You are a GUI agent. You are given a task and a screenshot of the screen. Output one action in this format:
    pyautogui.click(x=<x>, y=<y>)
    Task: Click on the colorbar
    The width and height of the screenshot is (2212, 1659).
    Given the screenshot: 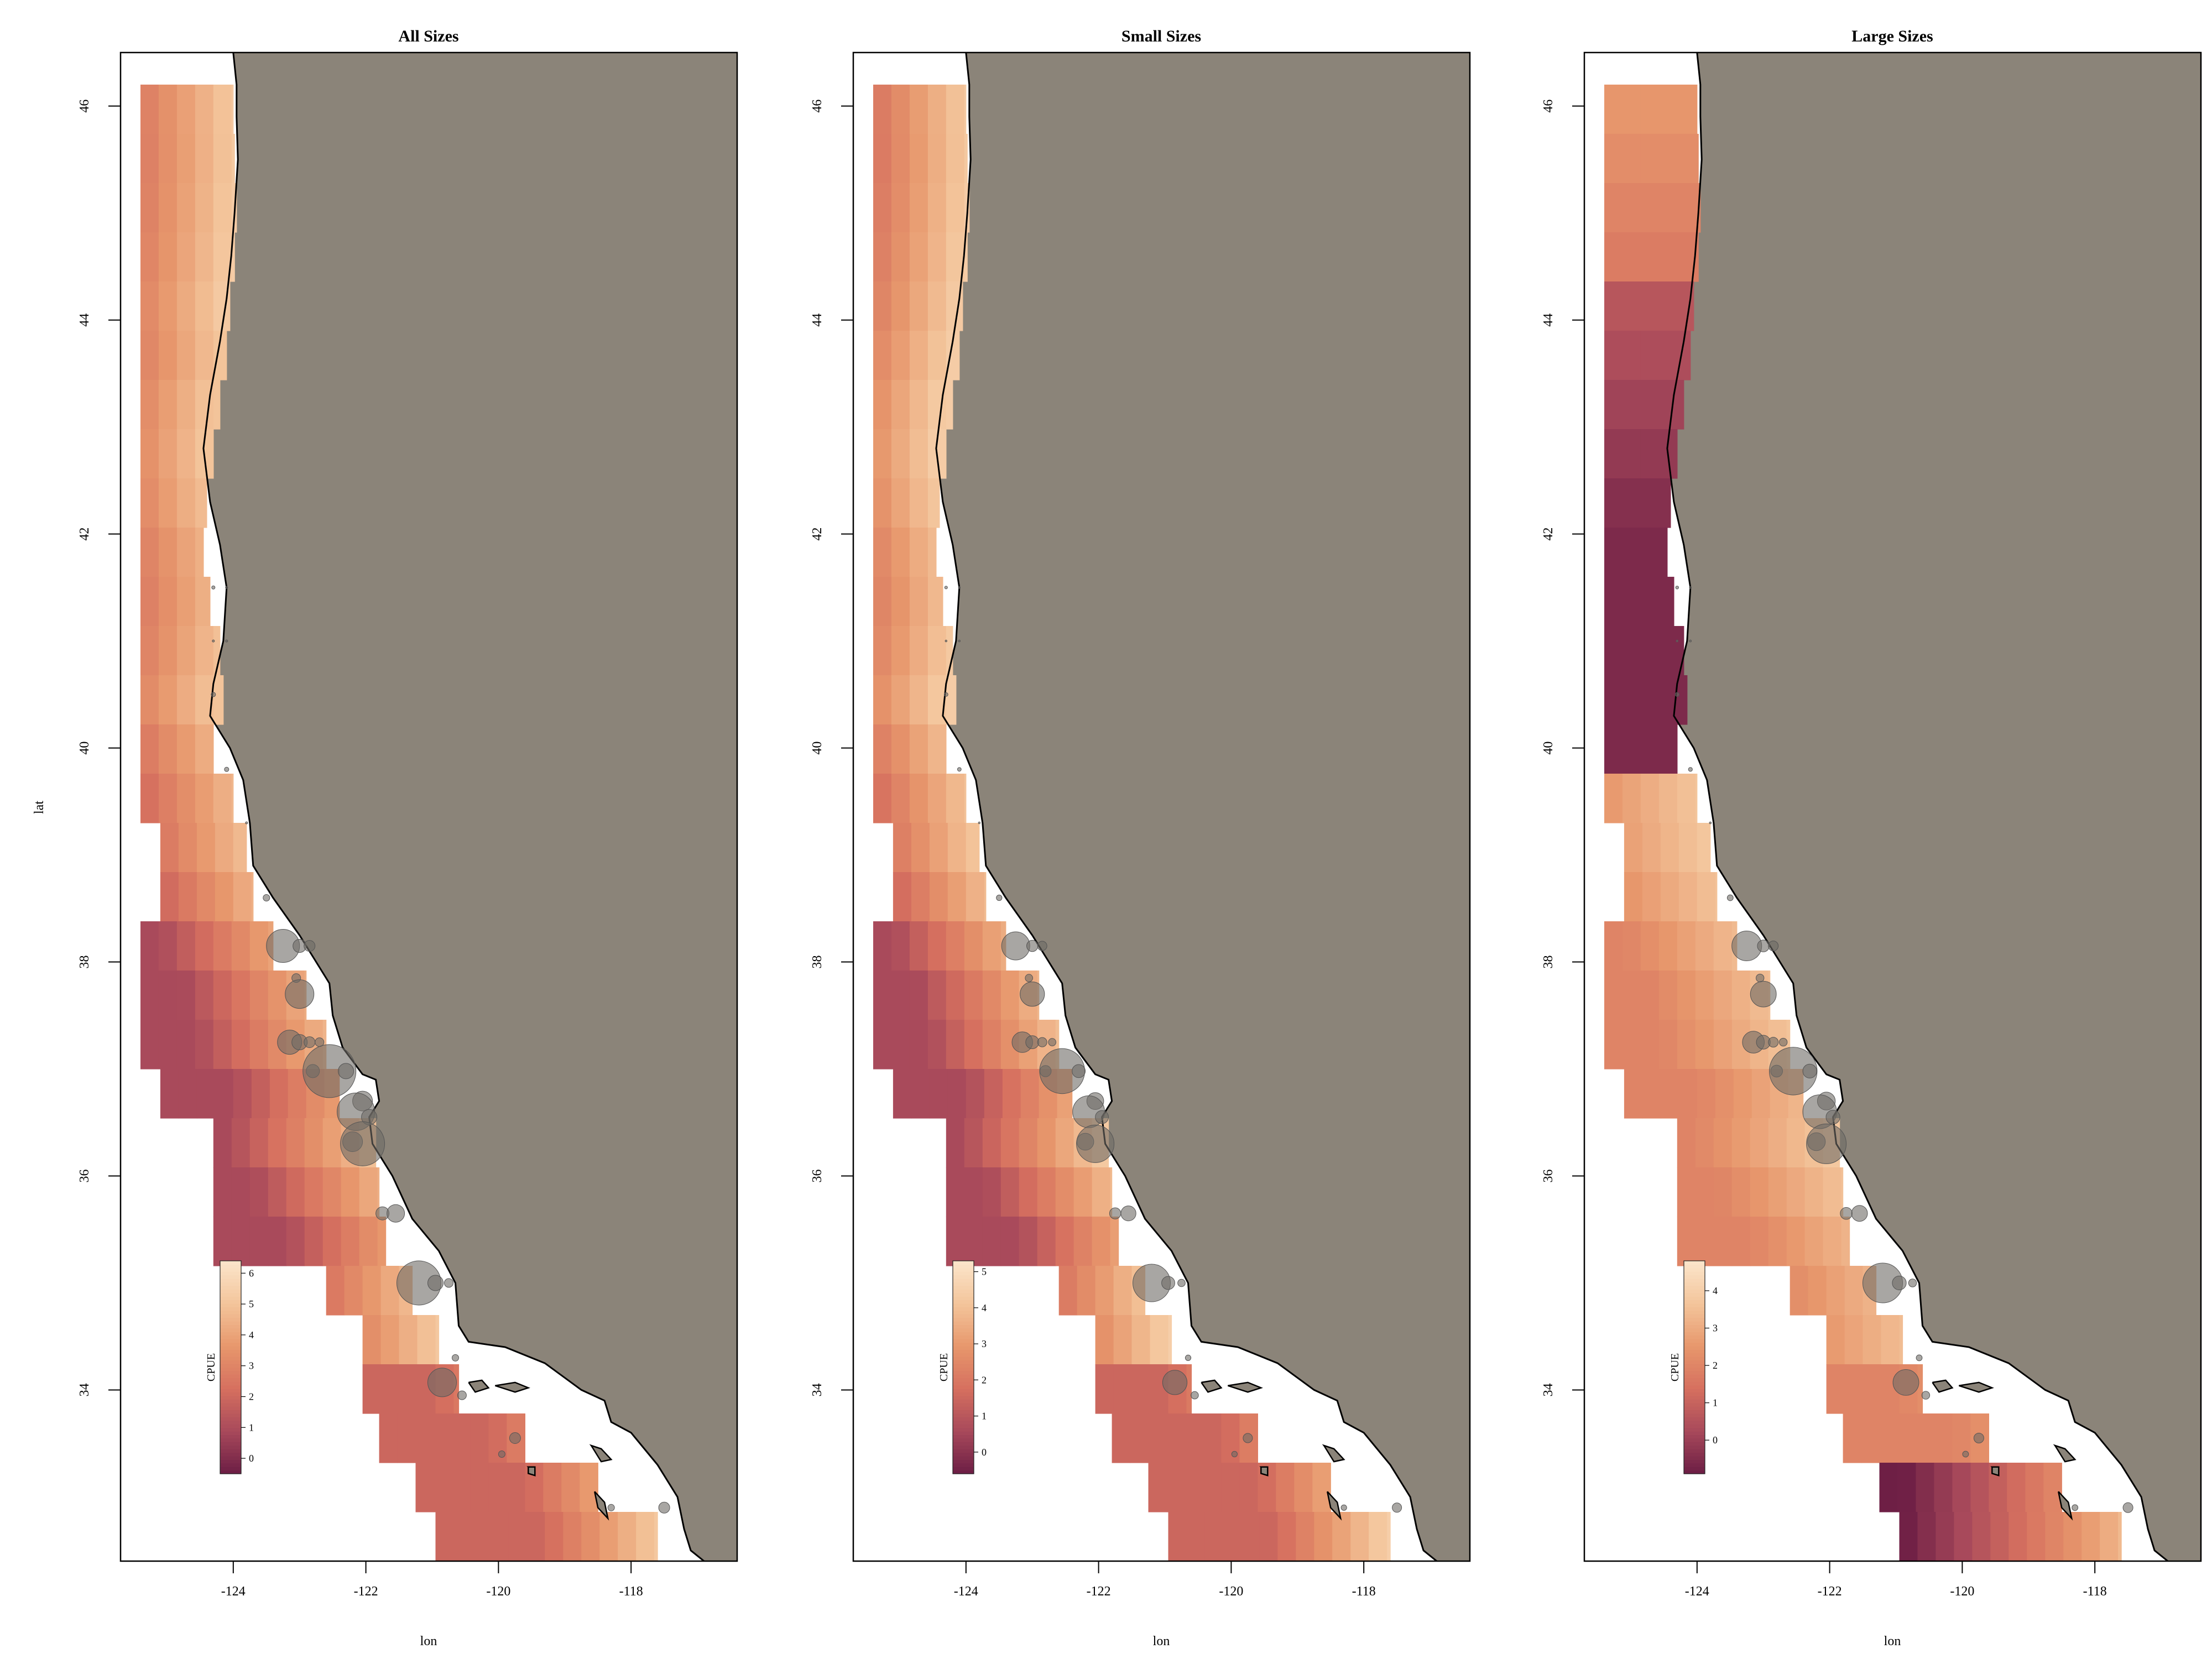 What is the action you would take?
    pyautogui.click(x=1696, y=1367)
    